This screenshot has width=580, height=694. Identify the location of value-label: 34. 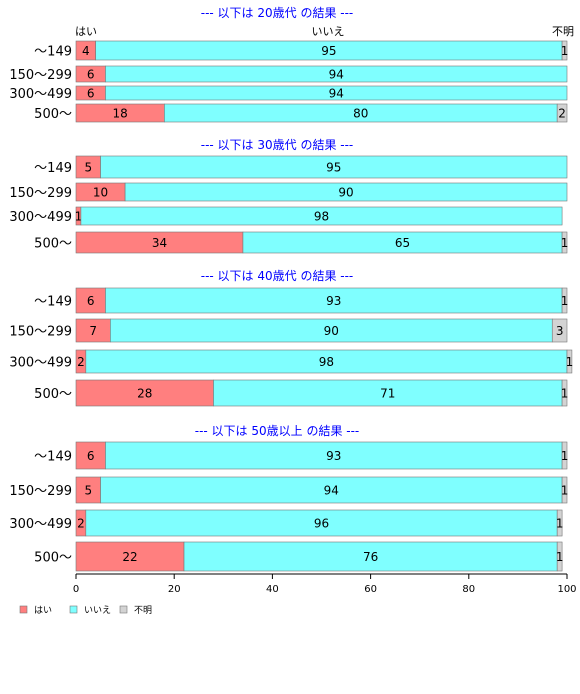
(159, 243).